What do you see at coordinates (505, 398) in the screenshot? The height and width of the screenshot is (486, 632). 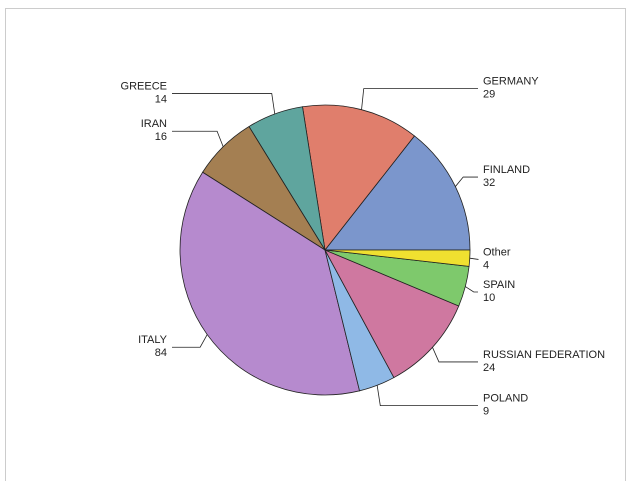 I see `slice-label: POLAND` at bounding box center [505, 398].